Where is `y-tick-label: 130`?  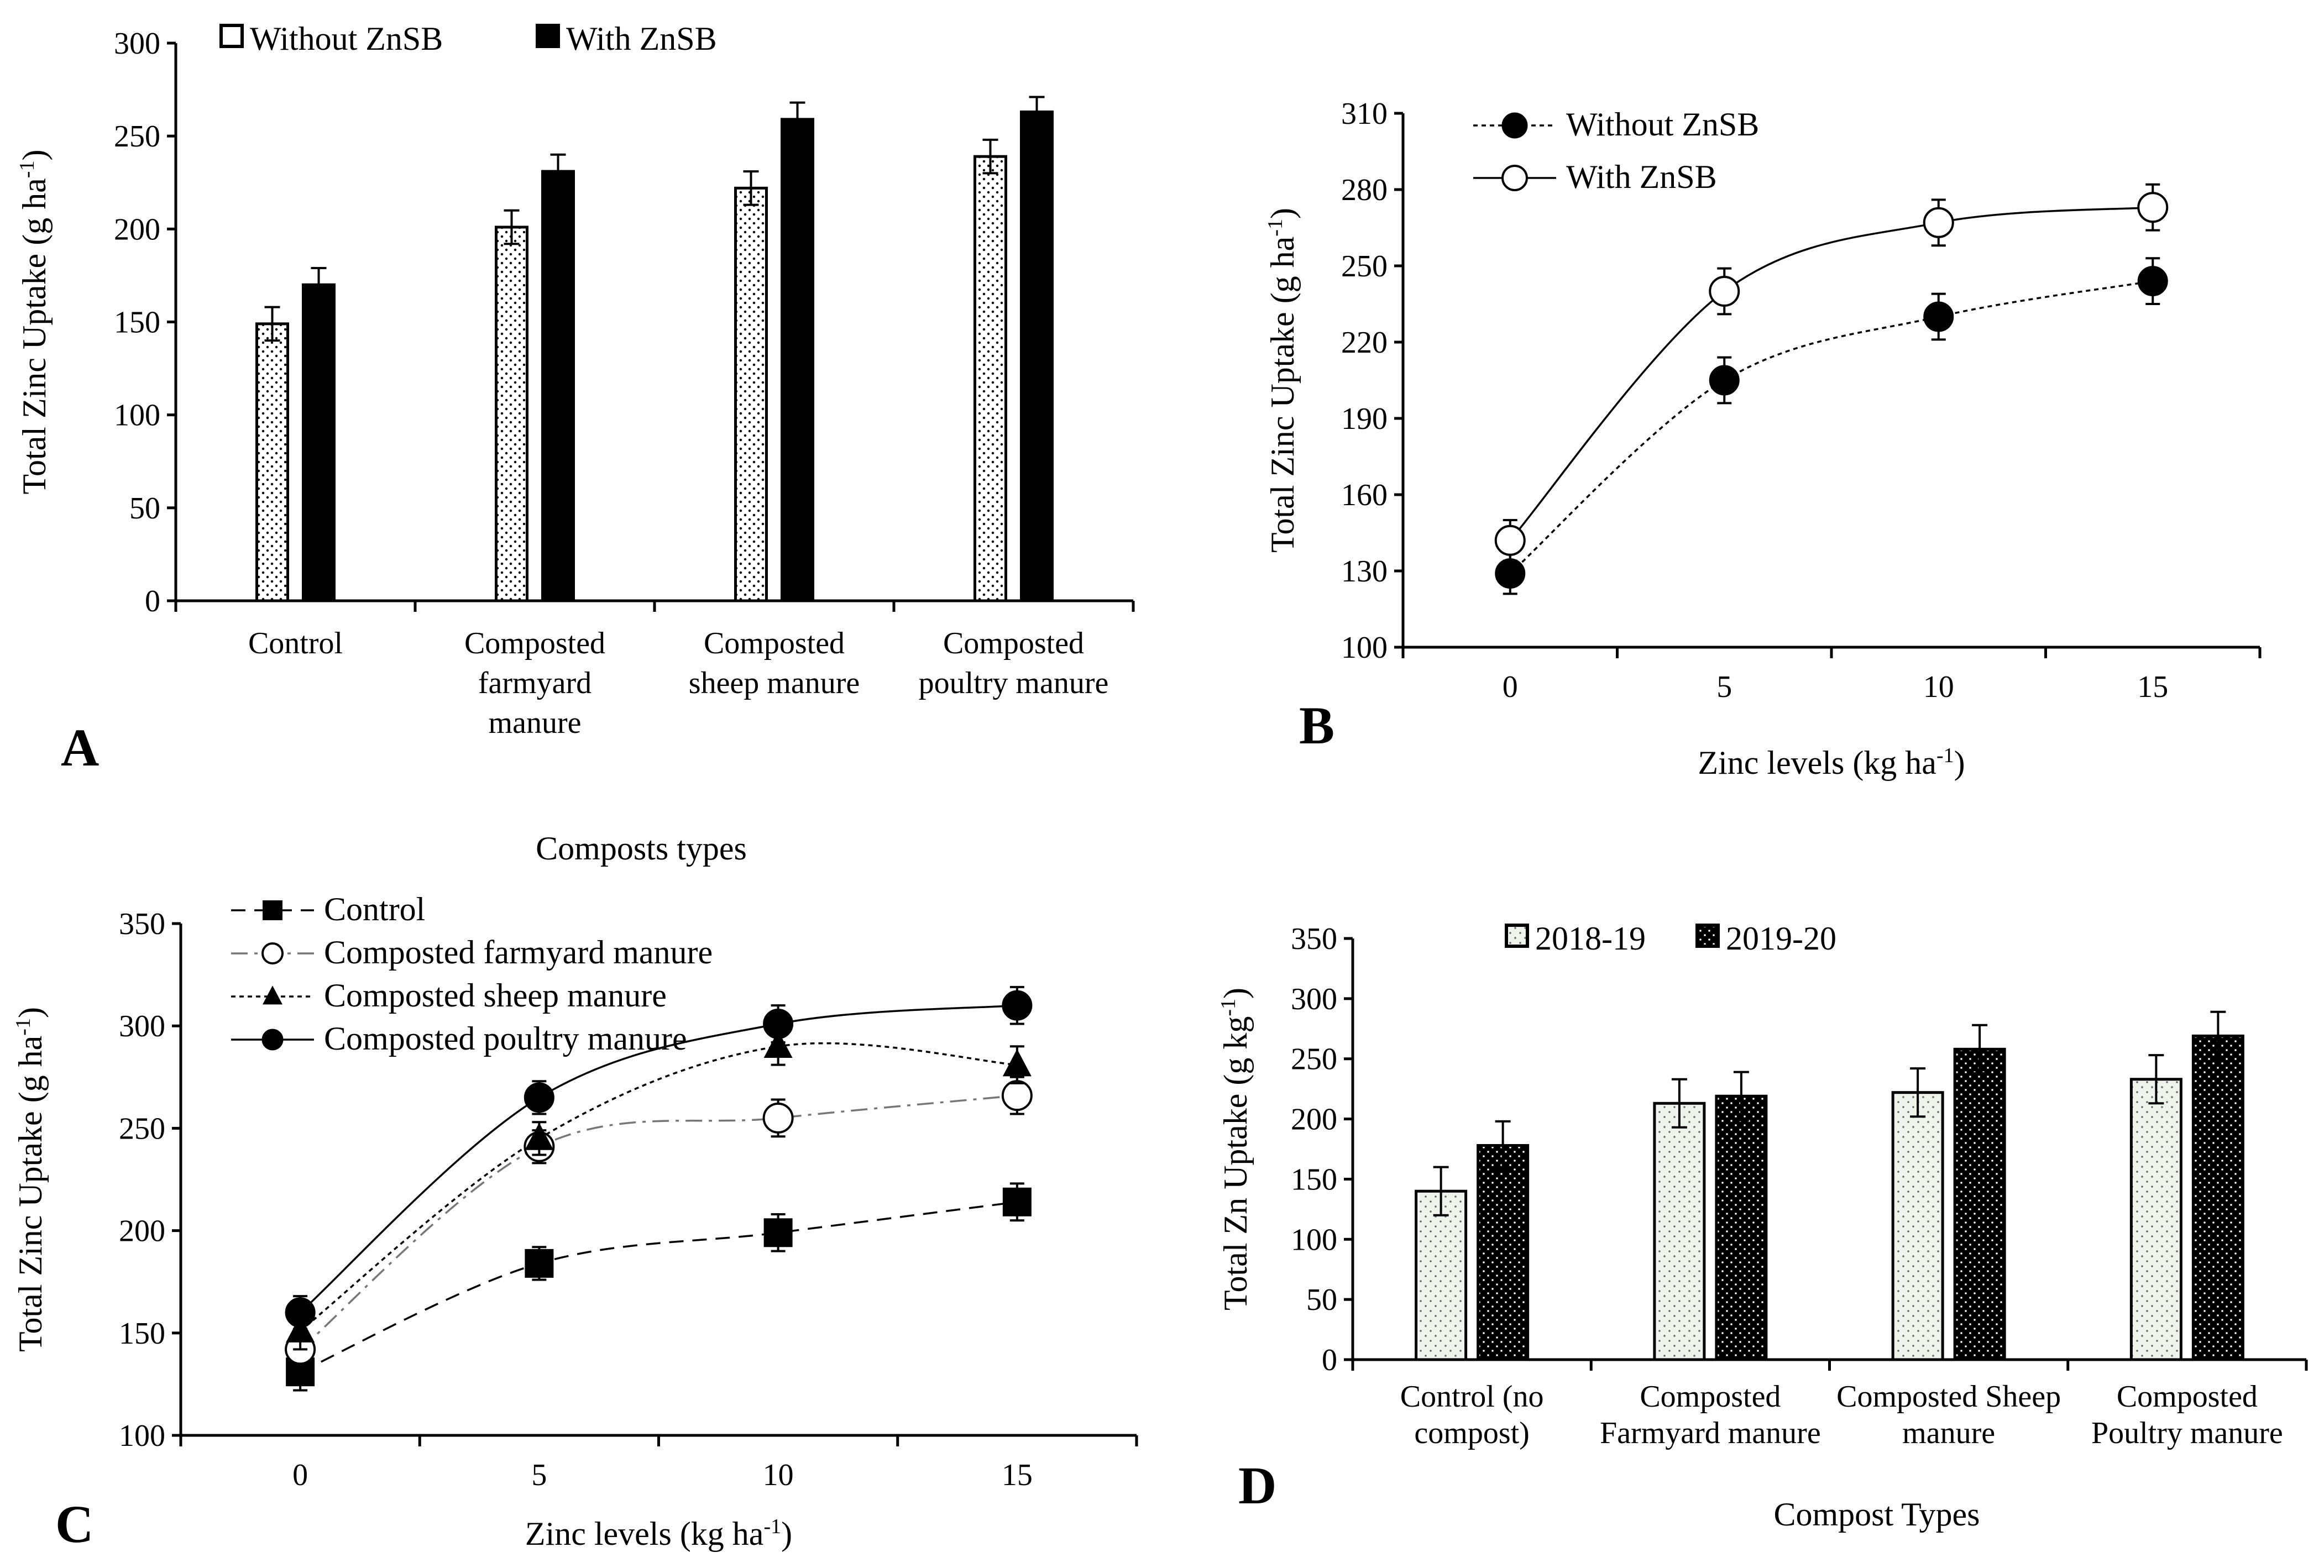
y-tick-label: 130 is located at coordinates (1364, 571).